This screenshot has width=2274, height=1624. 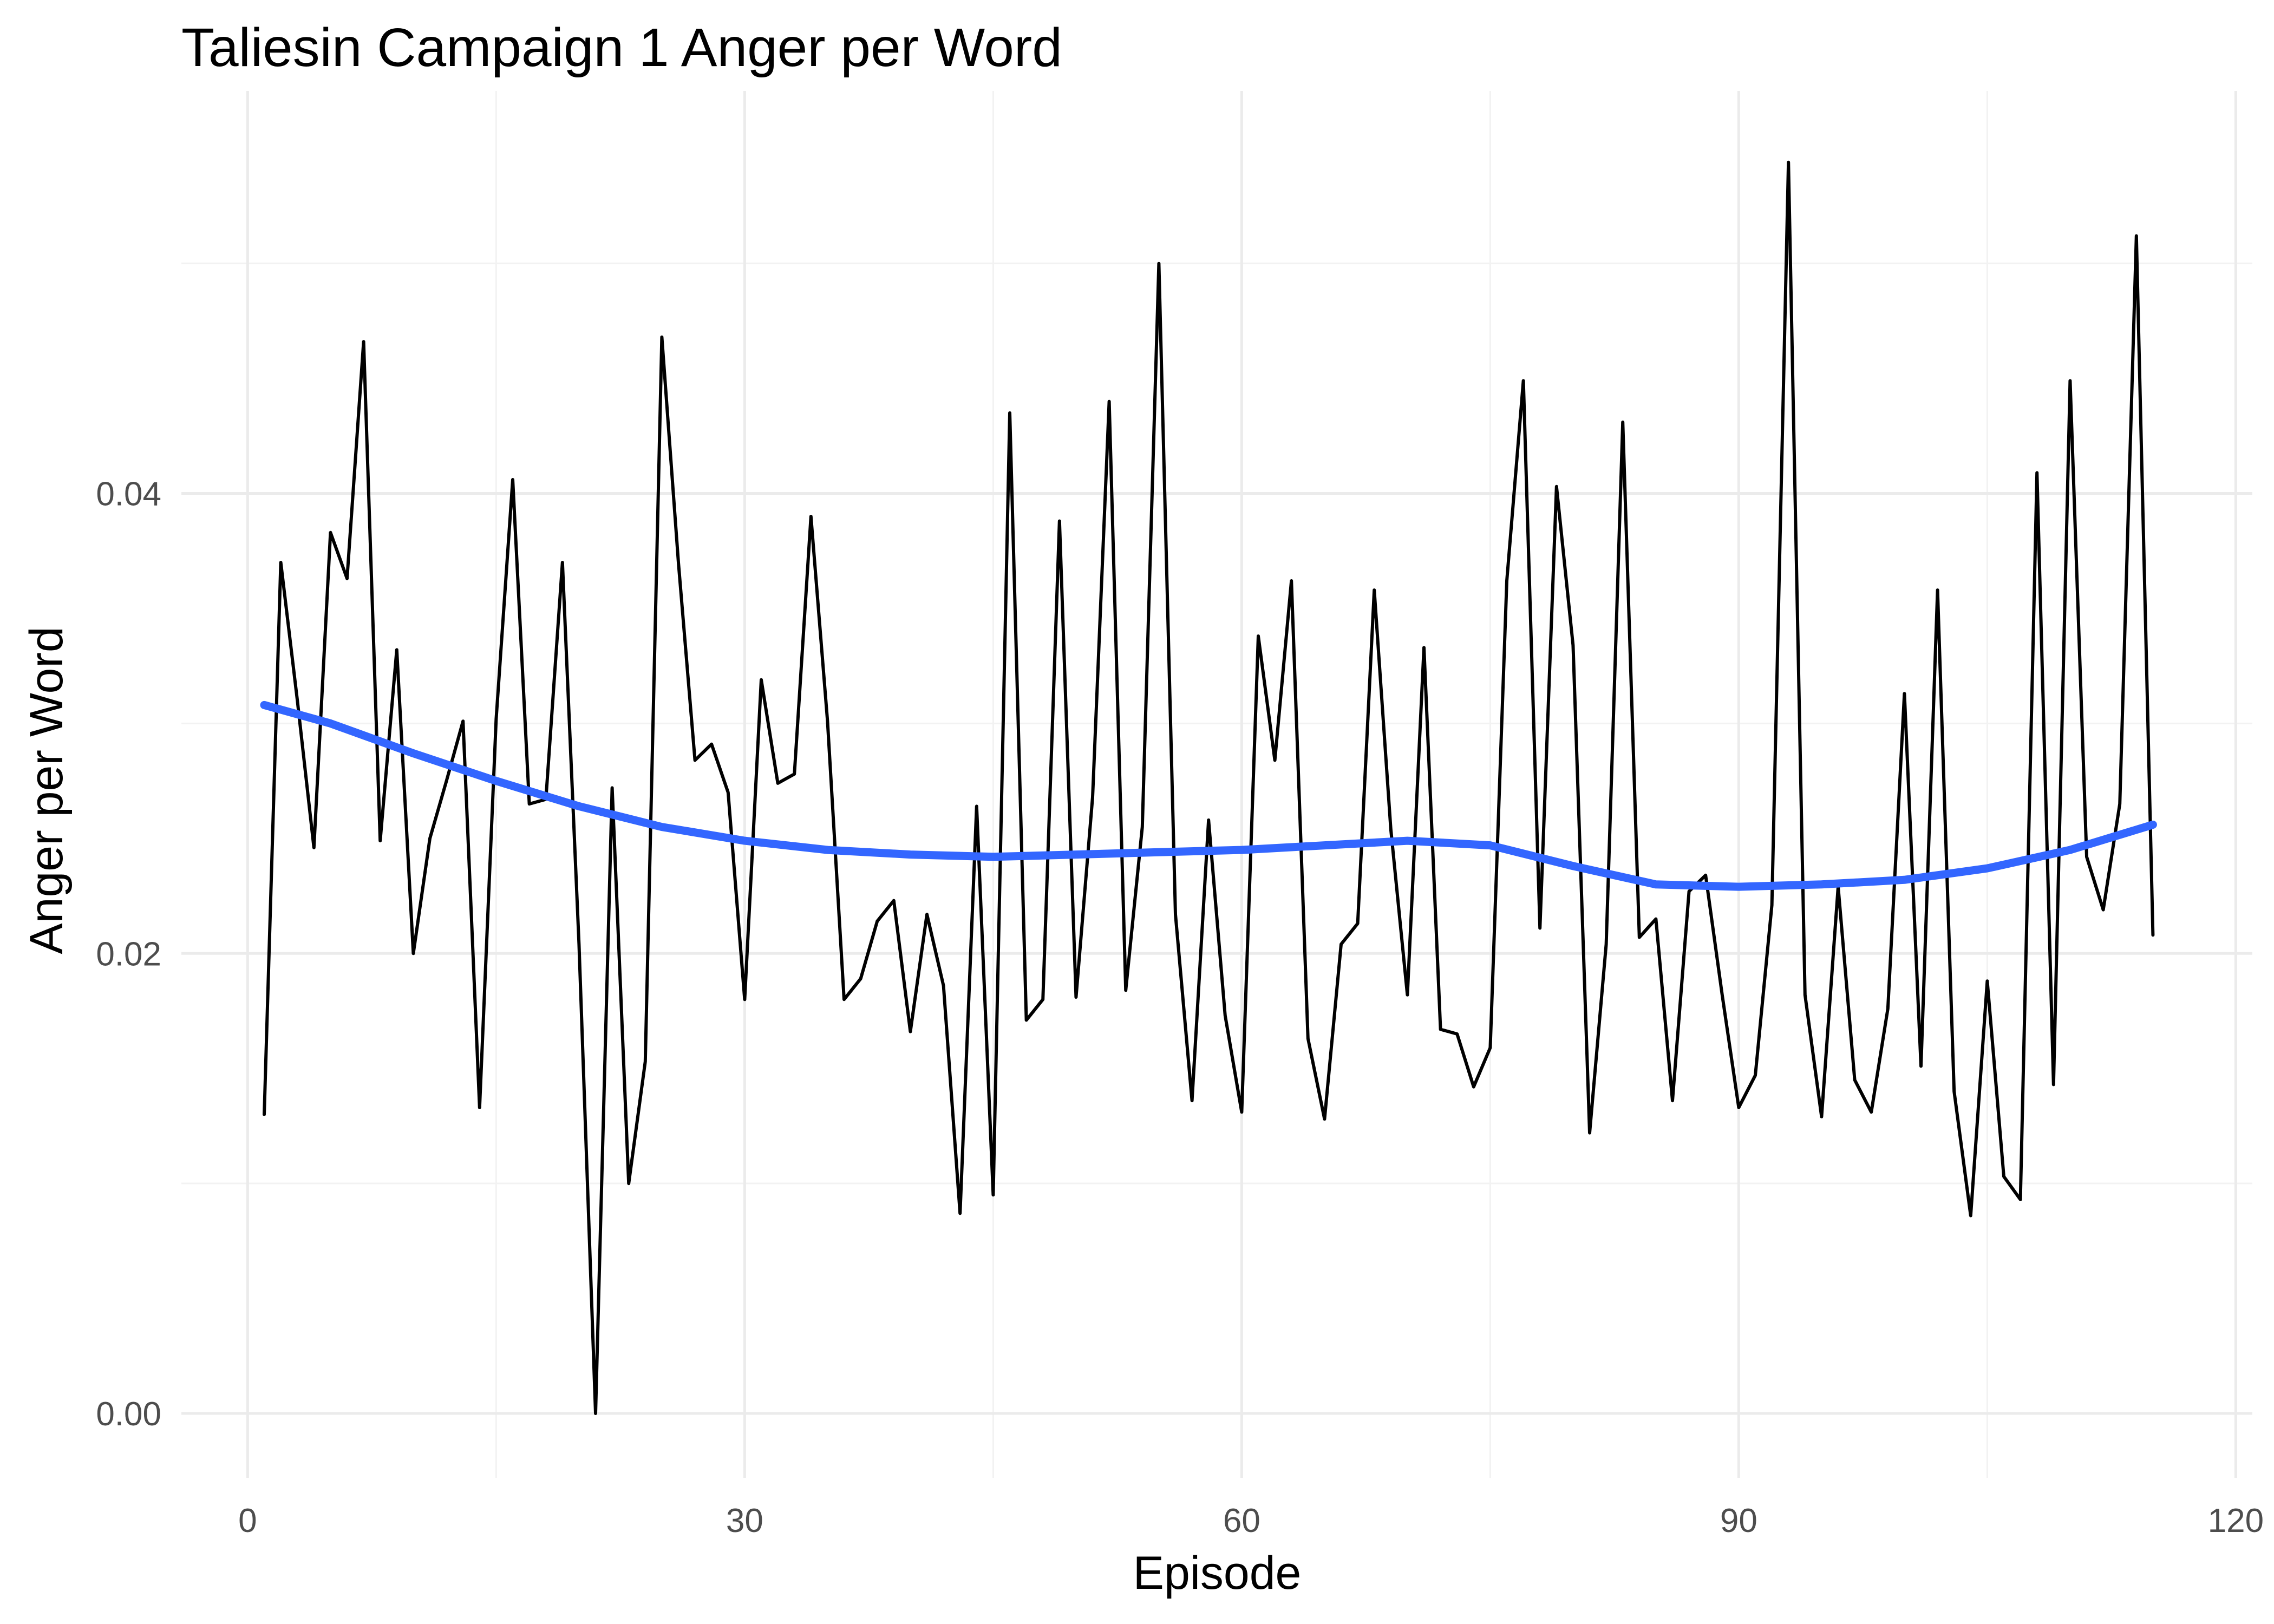 What do you see at coordinates (1208, 795) in the screenshot?
I see `smoothed-trend-line` at bounding box center [1208, 795].